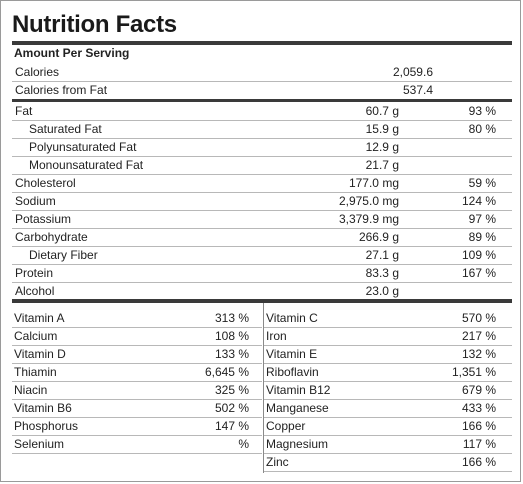  I want to click on vitamin-label: Vitamin B12, so click(298, 390).